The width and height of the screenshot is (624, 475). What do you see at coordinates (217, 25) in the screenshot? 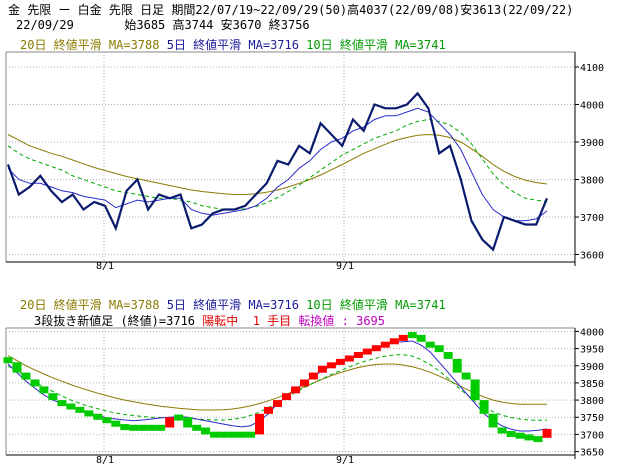
I see `ohlc-values: 始3685 高3744 安3670 終3756` at bounding box center [217, 25].